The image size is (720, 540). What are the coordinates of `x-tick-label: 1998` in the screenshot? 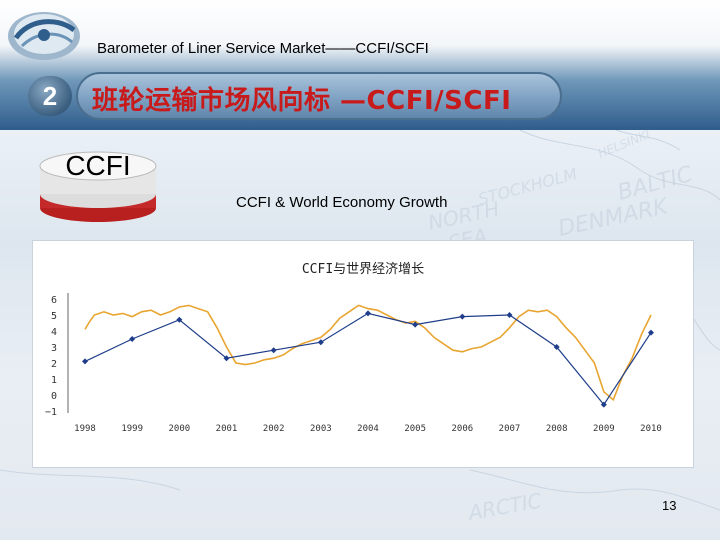 It's located at (85, 429).